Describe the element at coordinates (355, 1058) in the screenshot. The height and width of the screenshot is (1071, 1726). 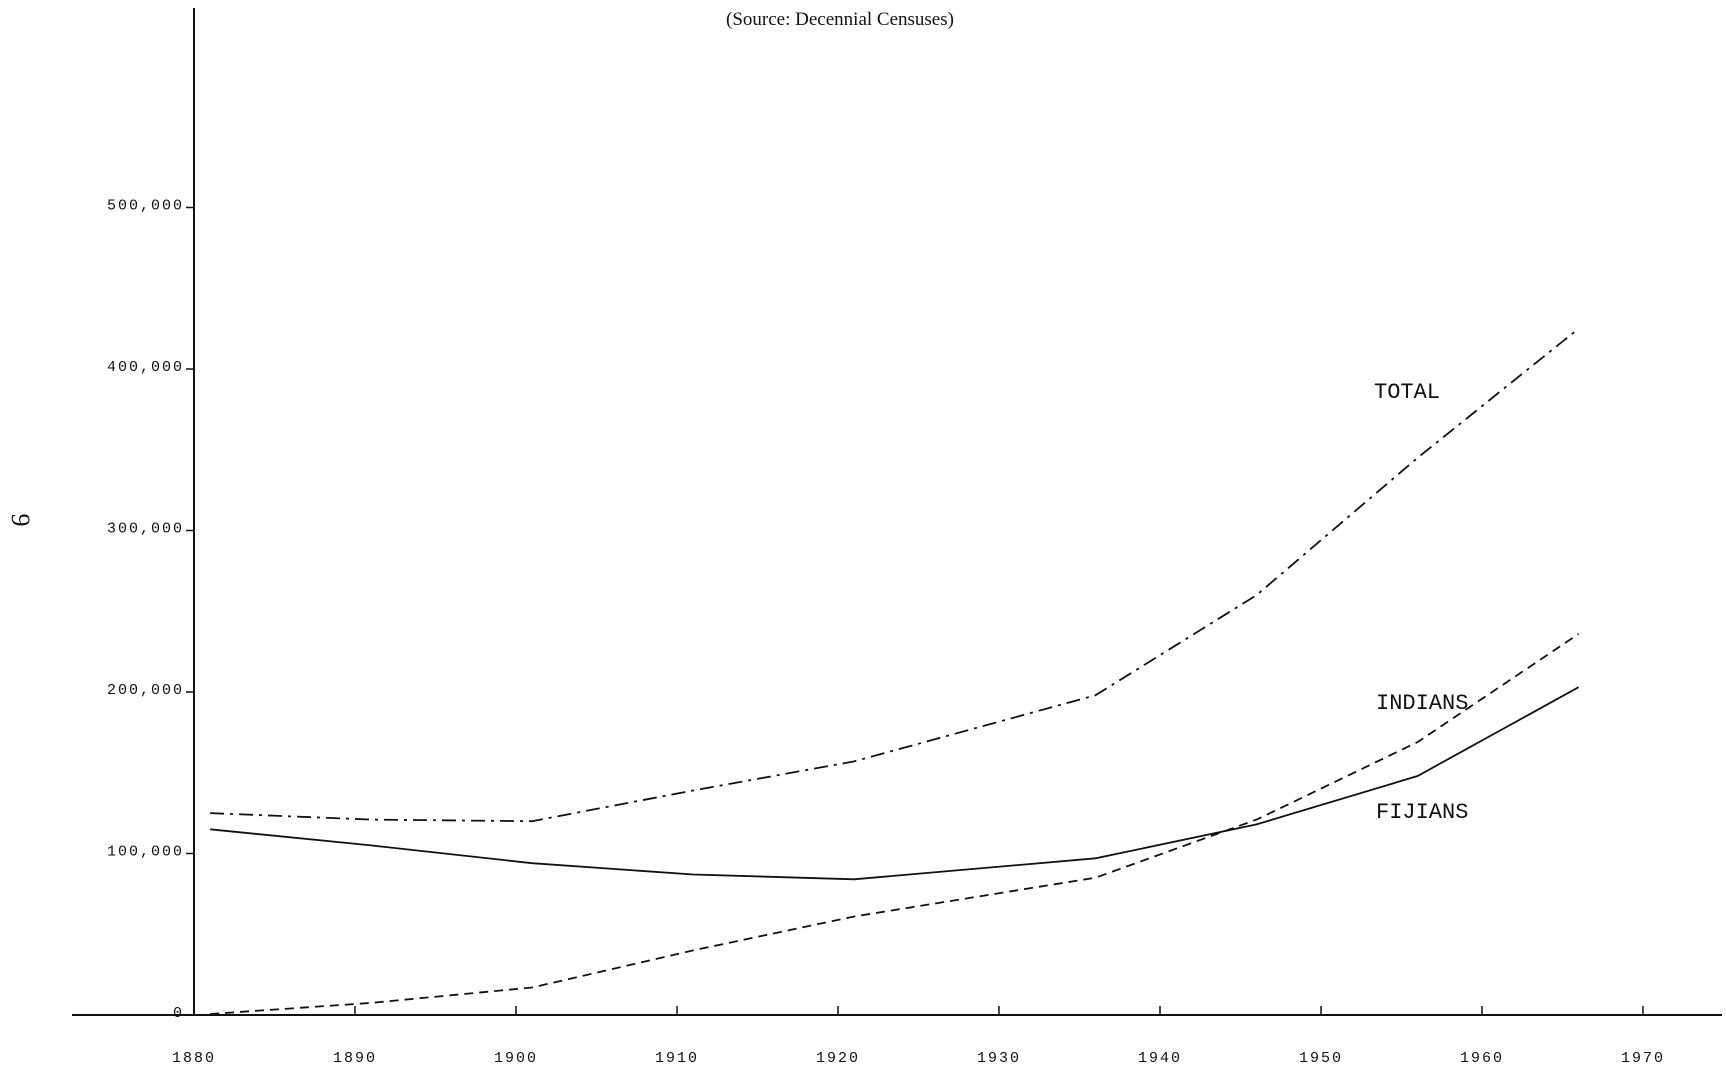
I see `x-tick-label: 1890` at that location.